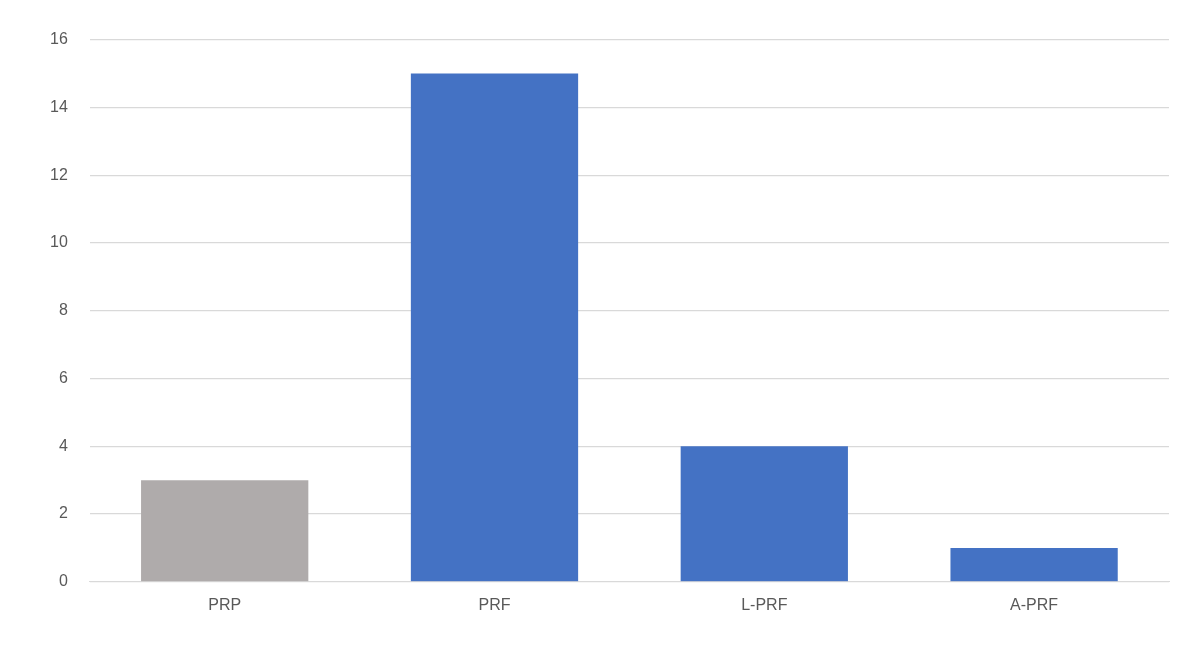  Describe the element at coordinates (63, 377) in the screenshot. I see `y-tick-label: 6` at that location.